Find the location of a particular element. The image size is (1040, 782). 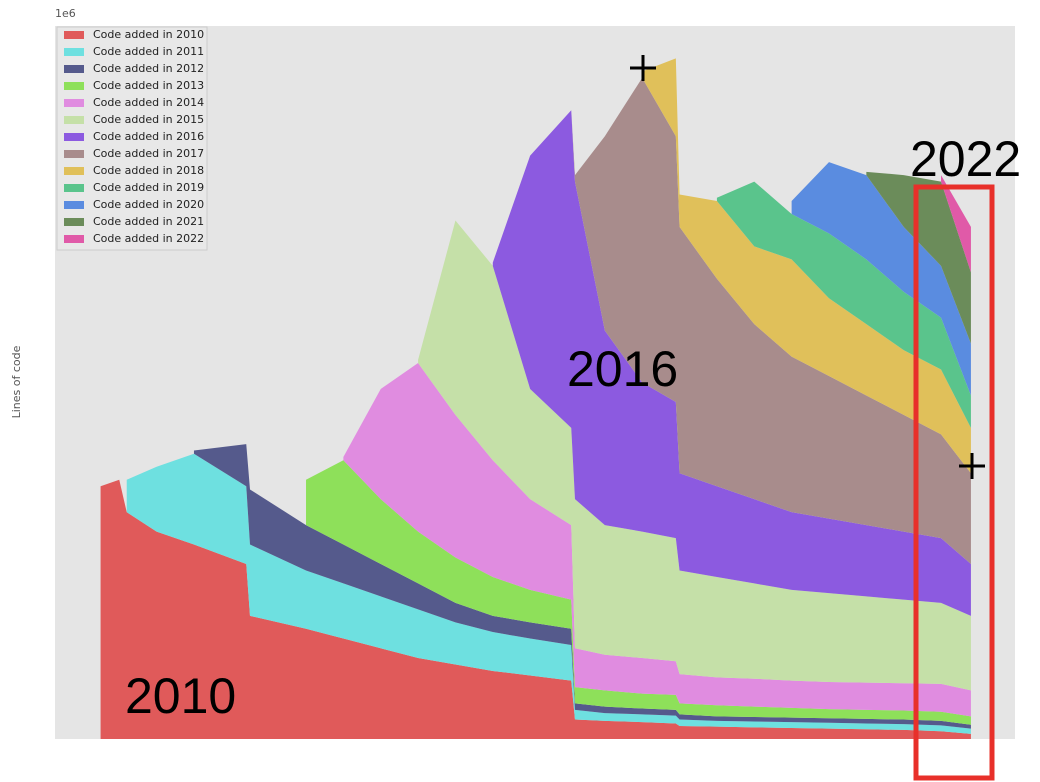

legend-label: Code added in 2011 is located at coordinates (148, 51).